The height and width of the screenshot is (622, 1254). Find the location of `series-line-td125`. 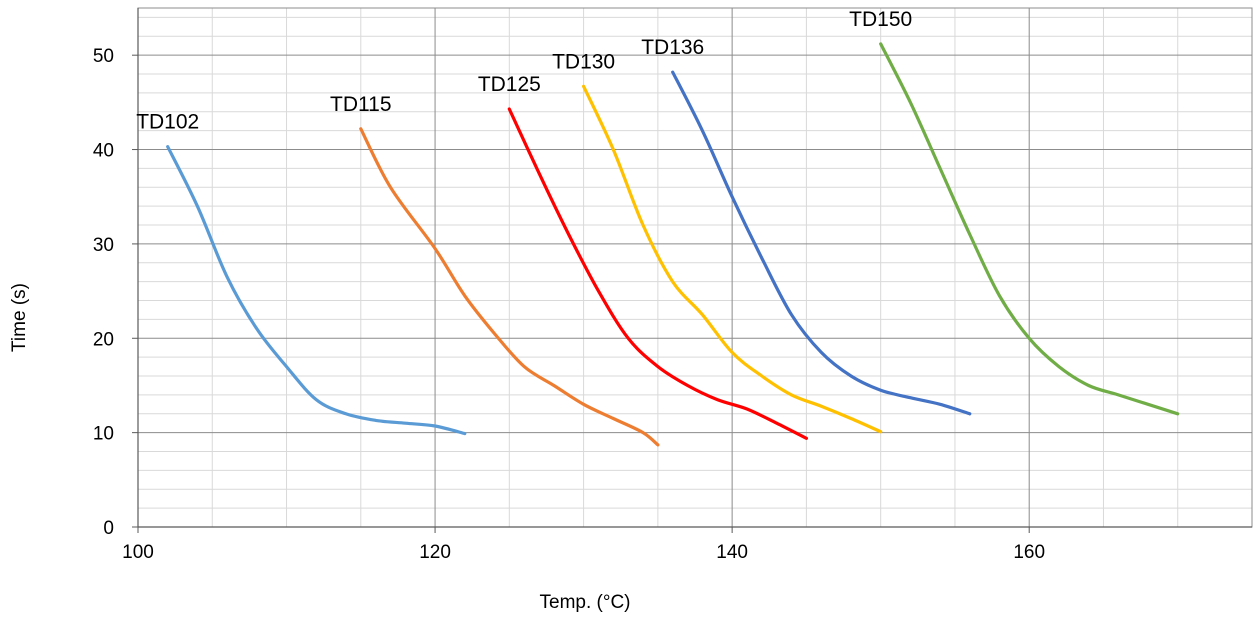

series-line-td125 is located at coordinates (657, 273).